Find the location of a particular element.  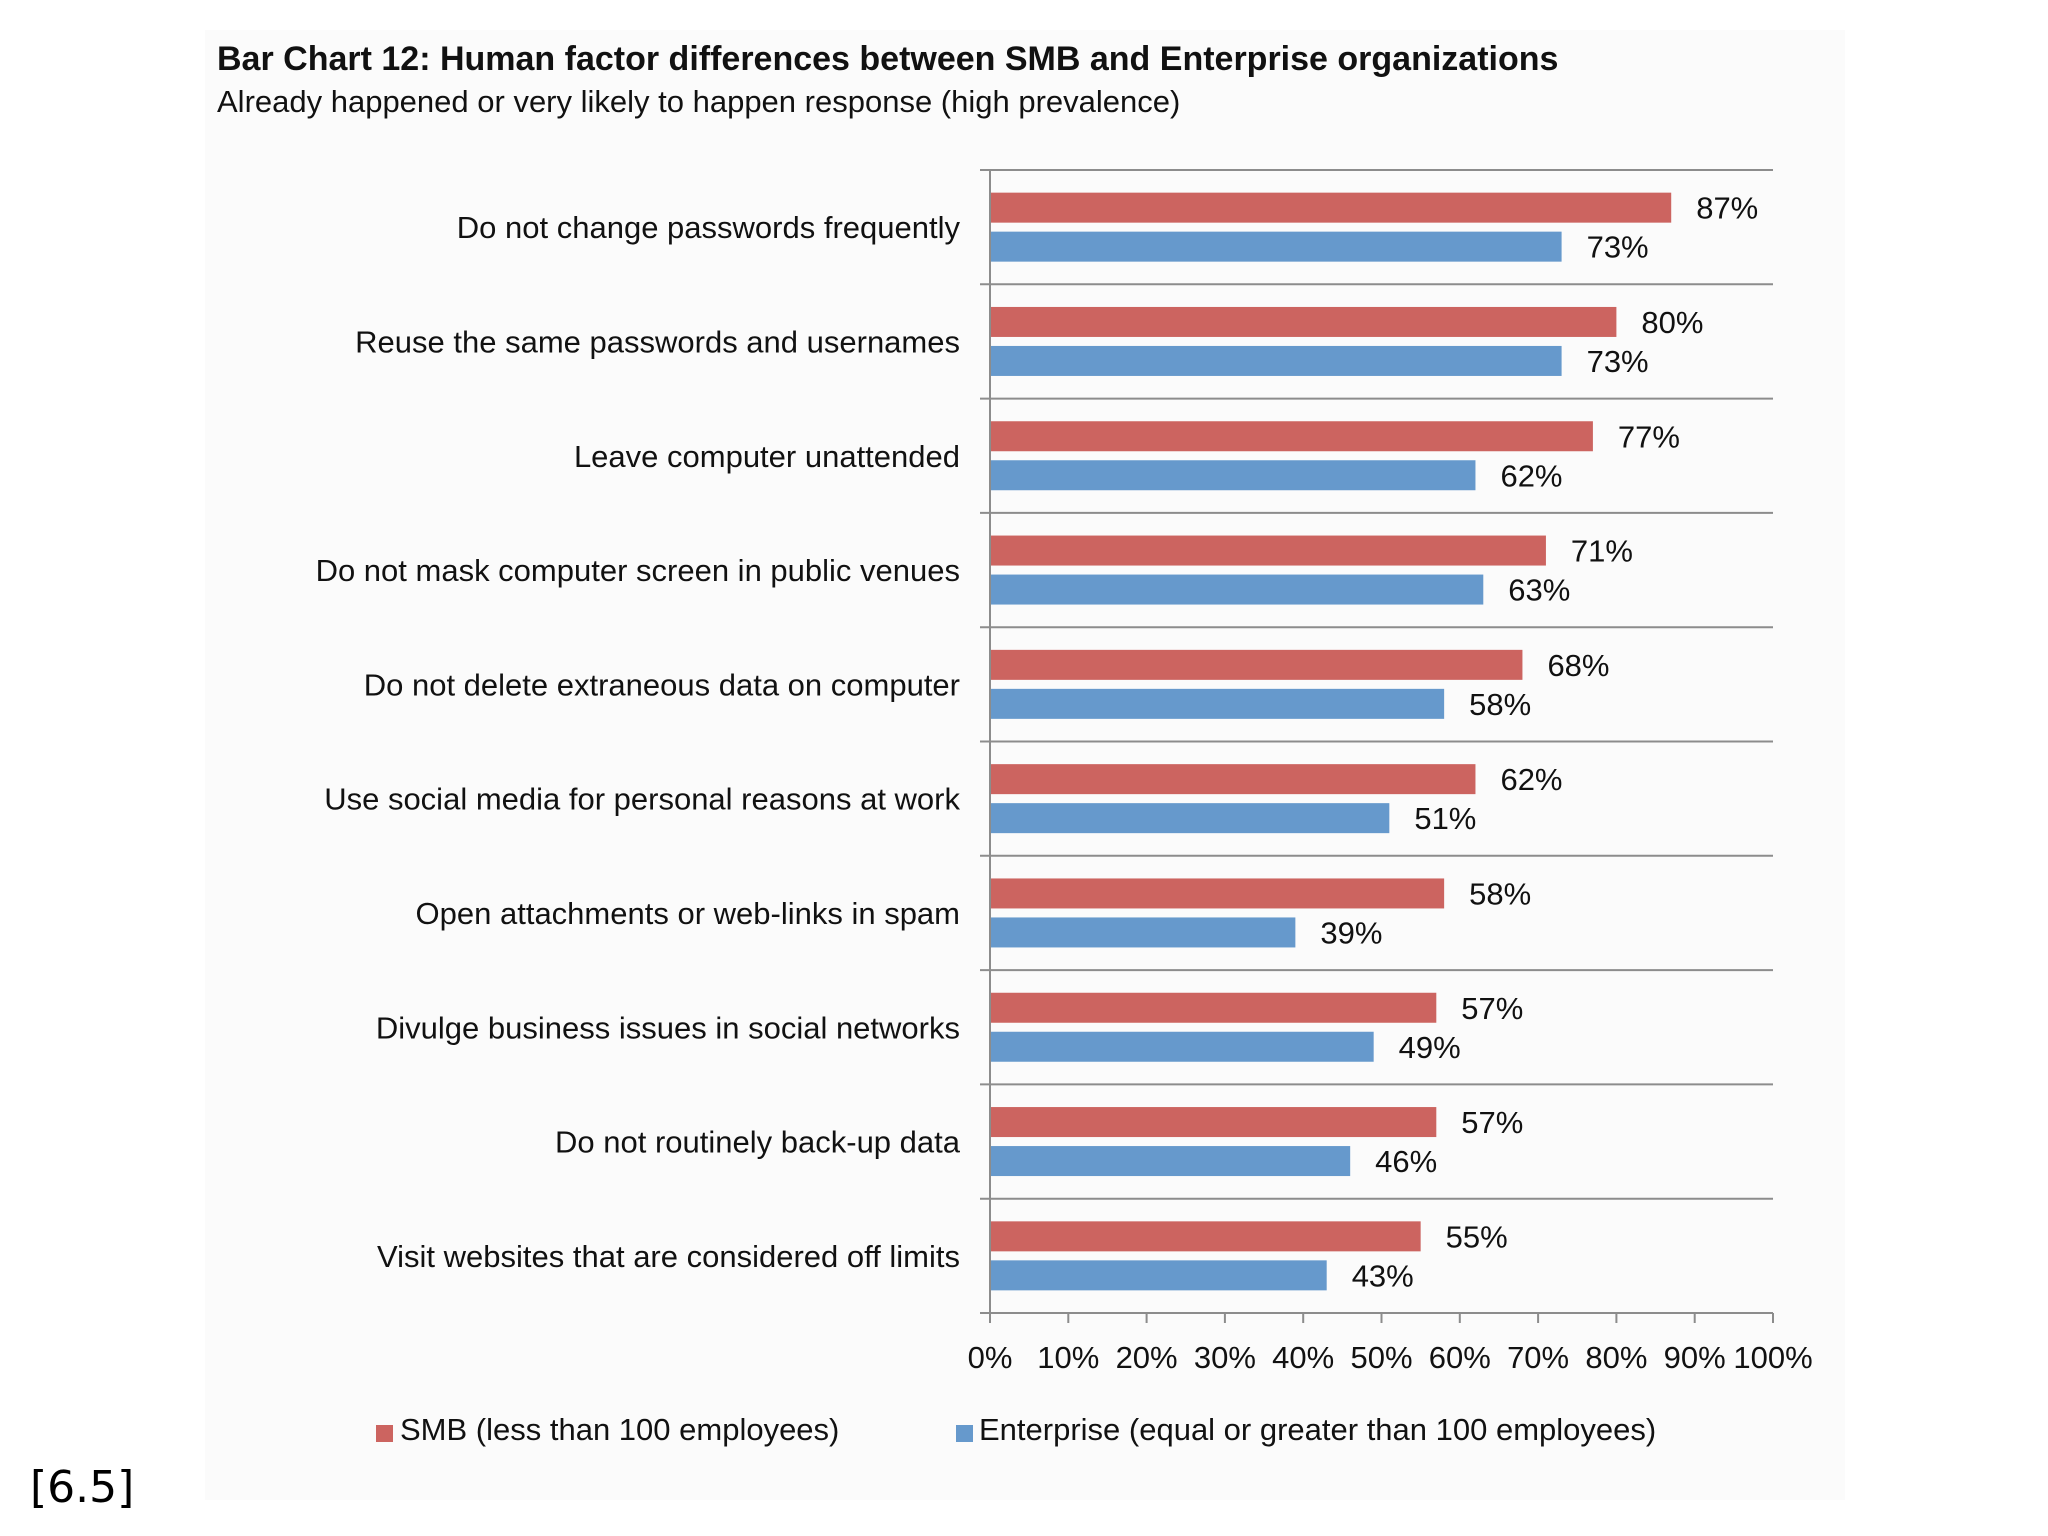

value-label: 77% is located at coordinates (1649, 436).